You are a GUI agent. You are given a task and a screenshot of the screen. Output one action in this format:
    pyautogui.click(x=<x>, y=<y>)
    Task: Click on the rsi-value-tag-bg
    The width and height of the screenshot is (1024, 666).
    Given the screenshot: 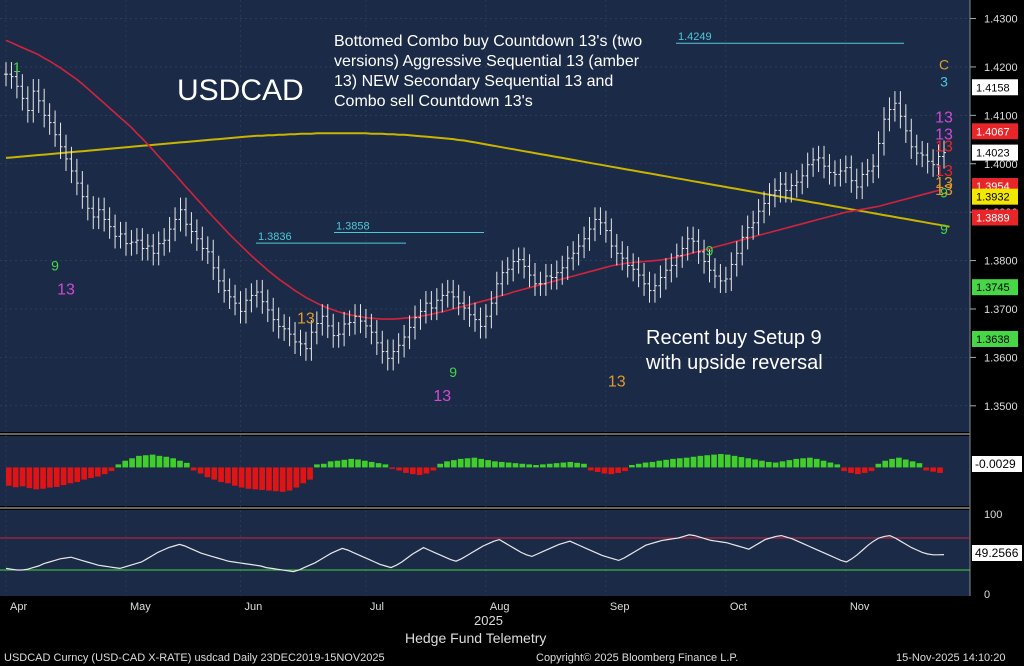 What is the action you would take?
    pyautogui.click(x=997, y=553)
    